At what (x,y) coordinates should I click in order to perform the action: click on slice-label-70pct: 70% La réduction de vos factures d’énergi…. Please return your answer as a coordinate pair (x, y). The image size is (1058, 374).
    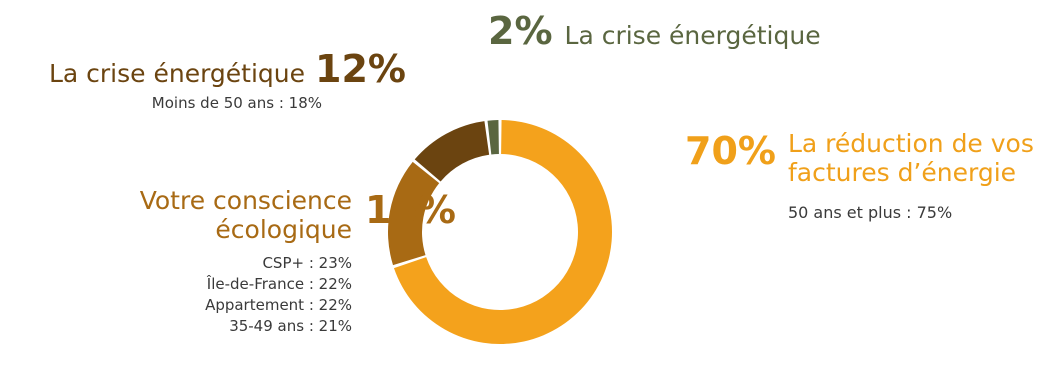
    Looking at the image, I should click on (859, 176).